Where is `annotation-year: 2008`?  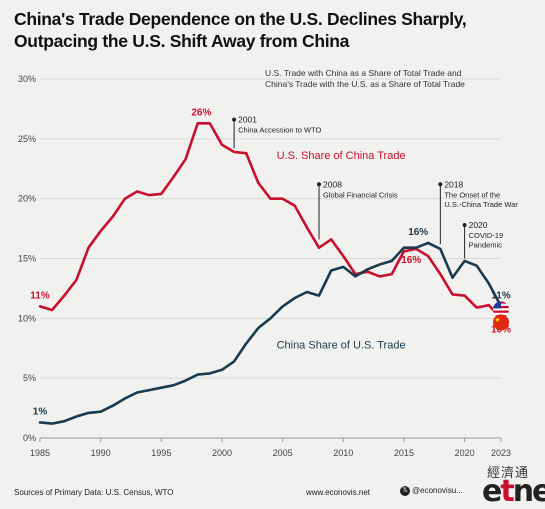 annotation-year: 2008 is located at coordinates (332, 184).